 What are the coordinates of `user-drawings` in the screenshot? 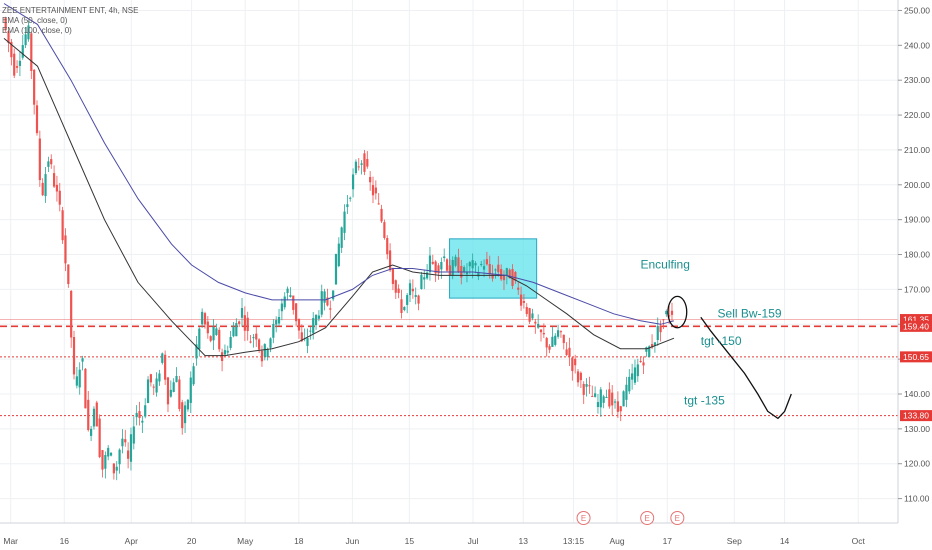 It's located at (729, 357).